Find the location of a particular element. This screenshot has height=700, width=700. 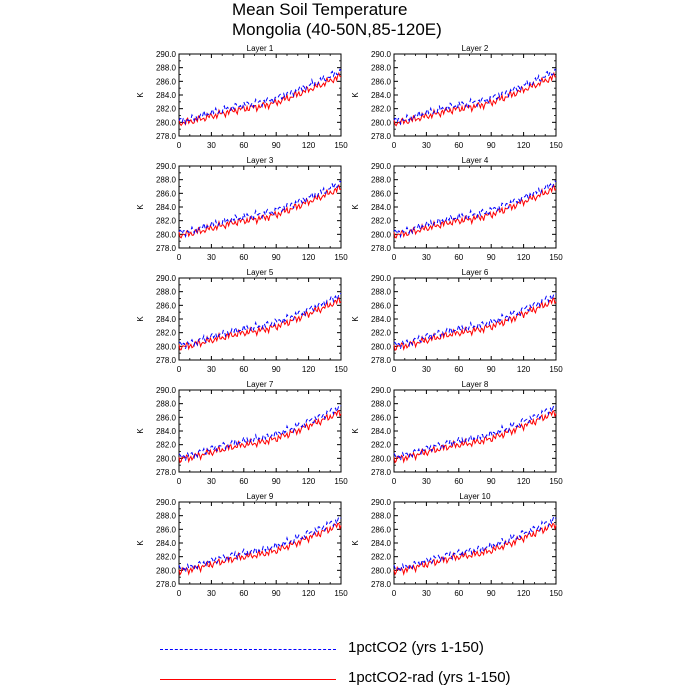

panel-5-ytick-label: 288.0 is located at coordinates (166, 292).